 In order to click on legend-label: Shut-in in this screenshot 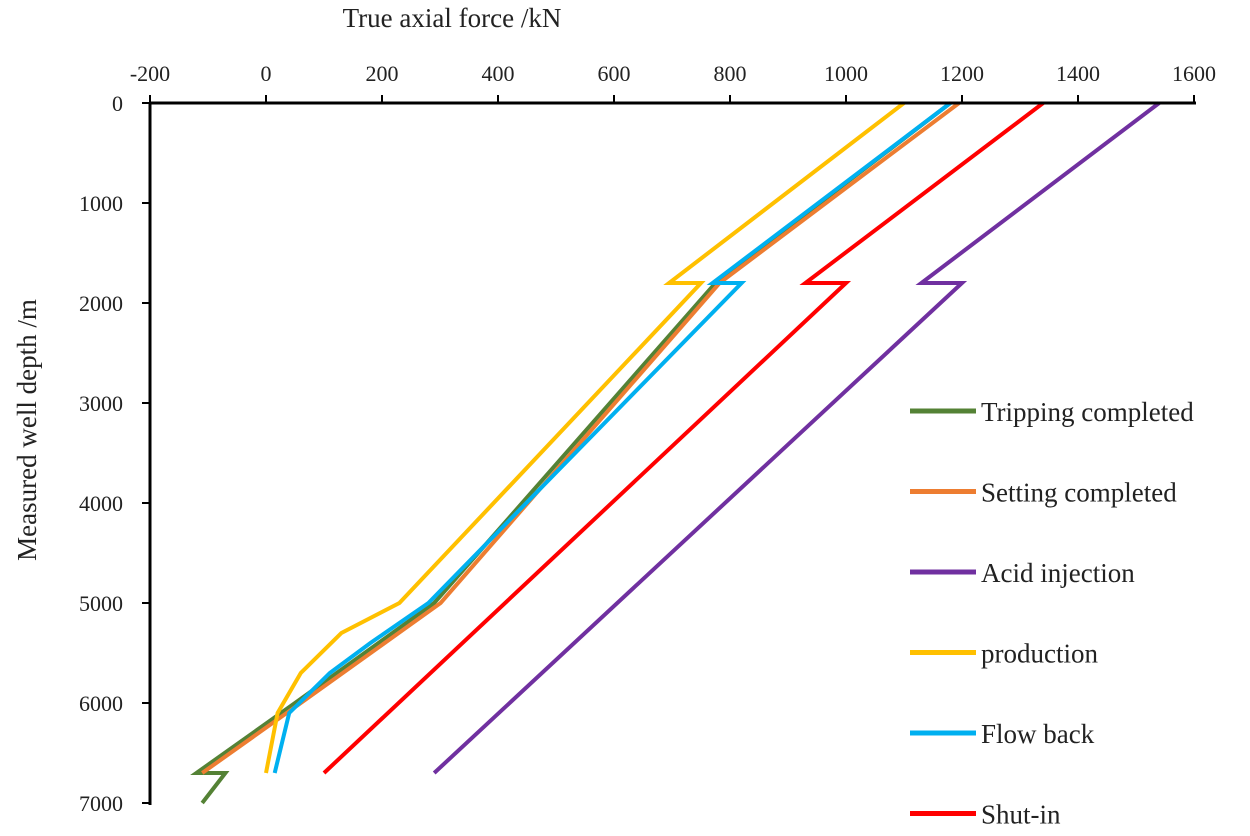, I will do `click(1021, 815)`.